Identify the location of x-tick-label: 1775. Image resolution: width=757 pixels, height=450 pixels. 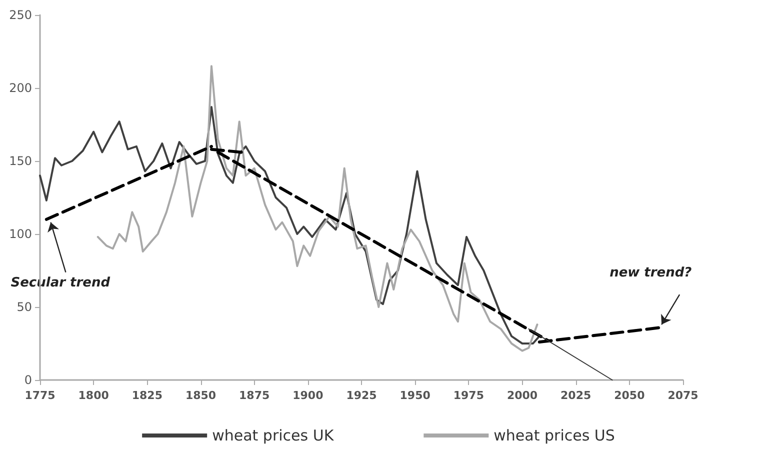
(40, 395).